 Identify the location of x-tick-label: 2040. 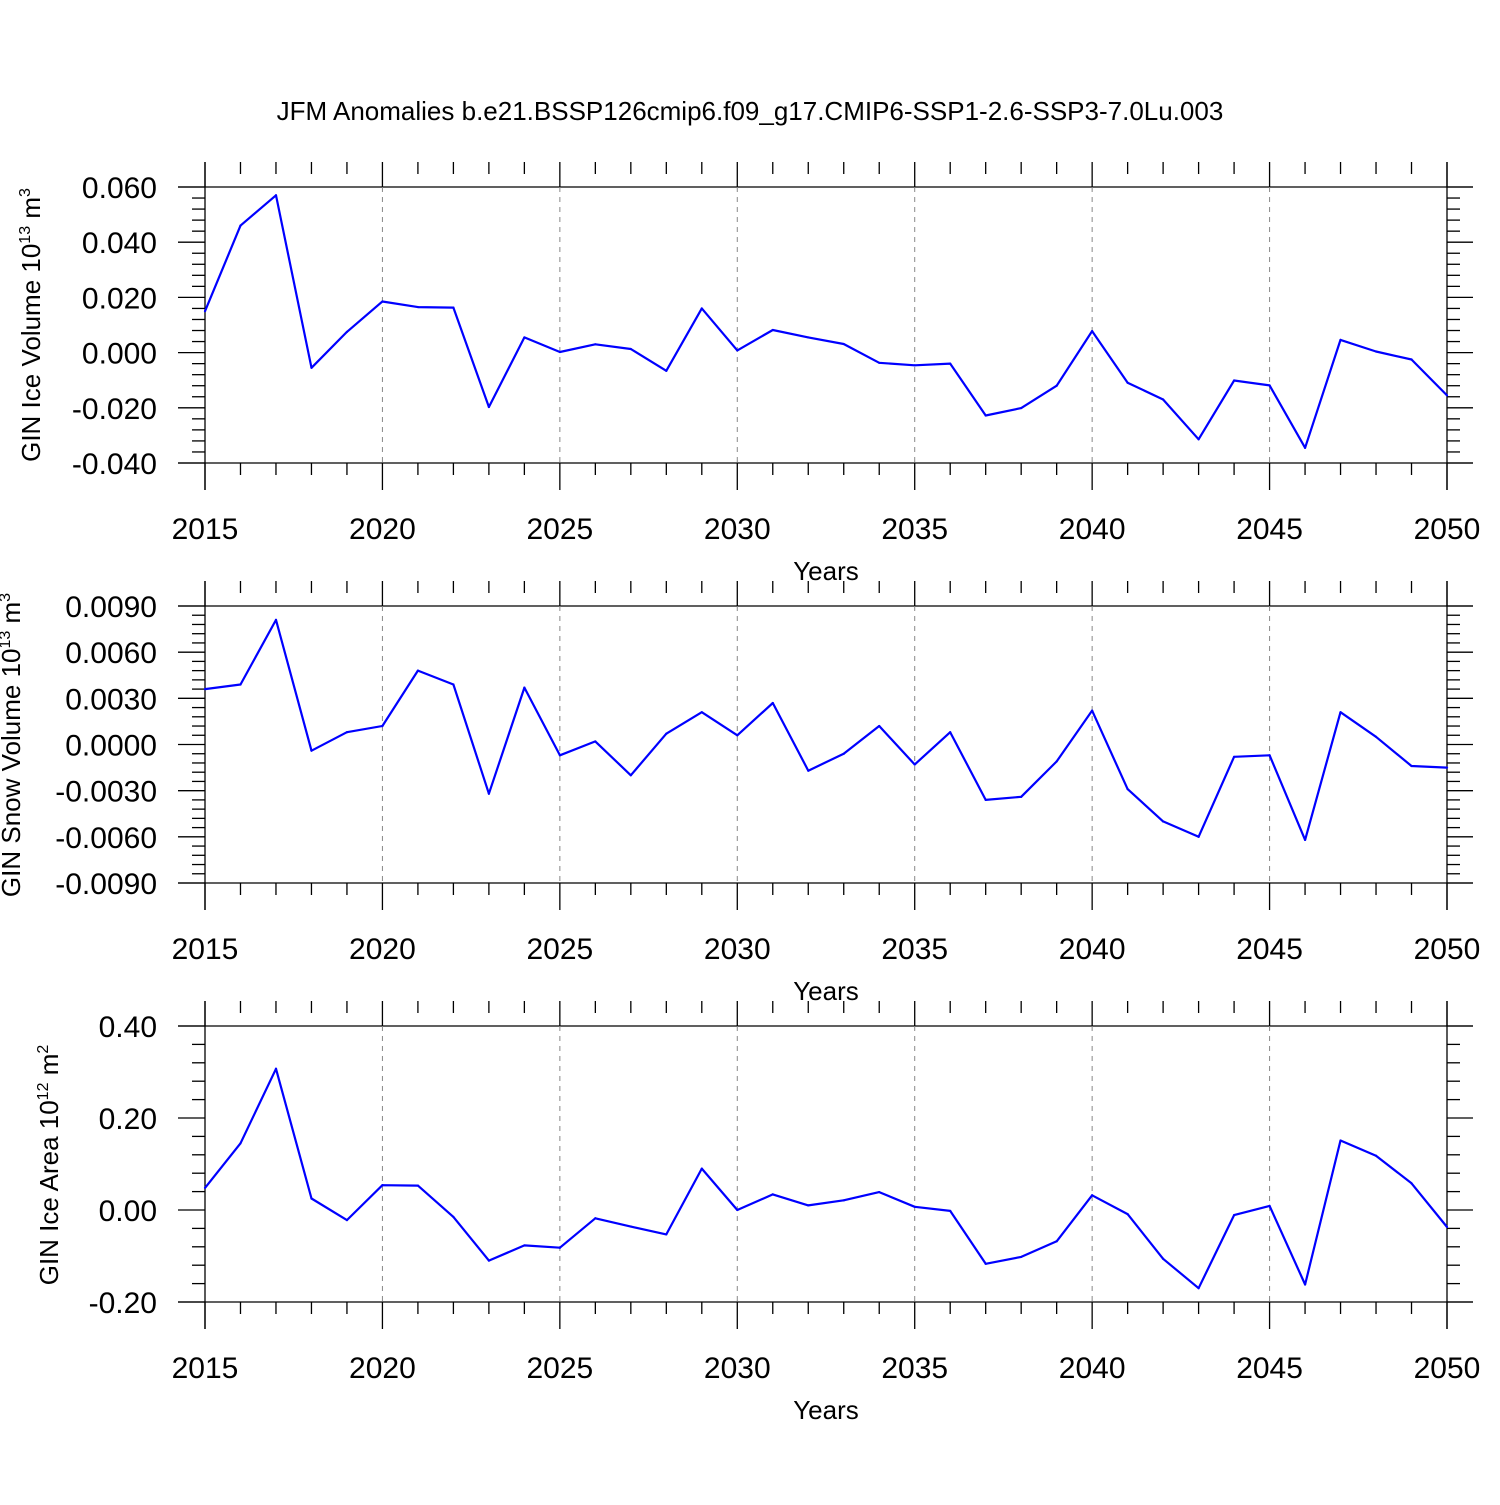
(1092, 1368).